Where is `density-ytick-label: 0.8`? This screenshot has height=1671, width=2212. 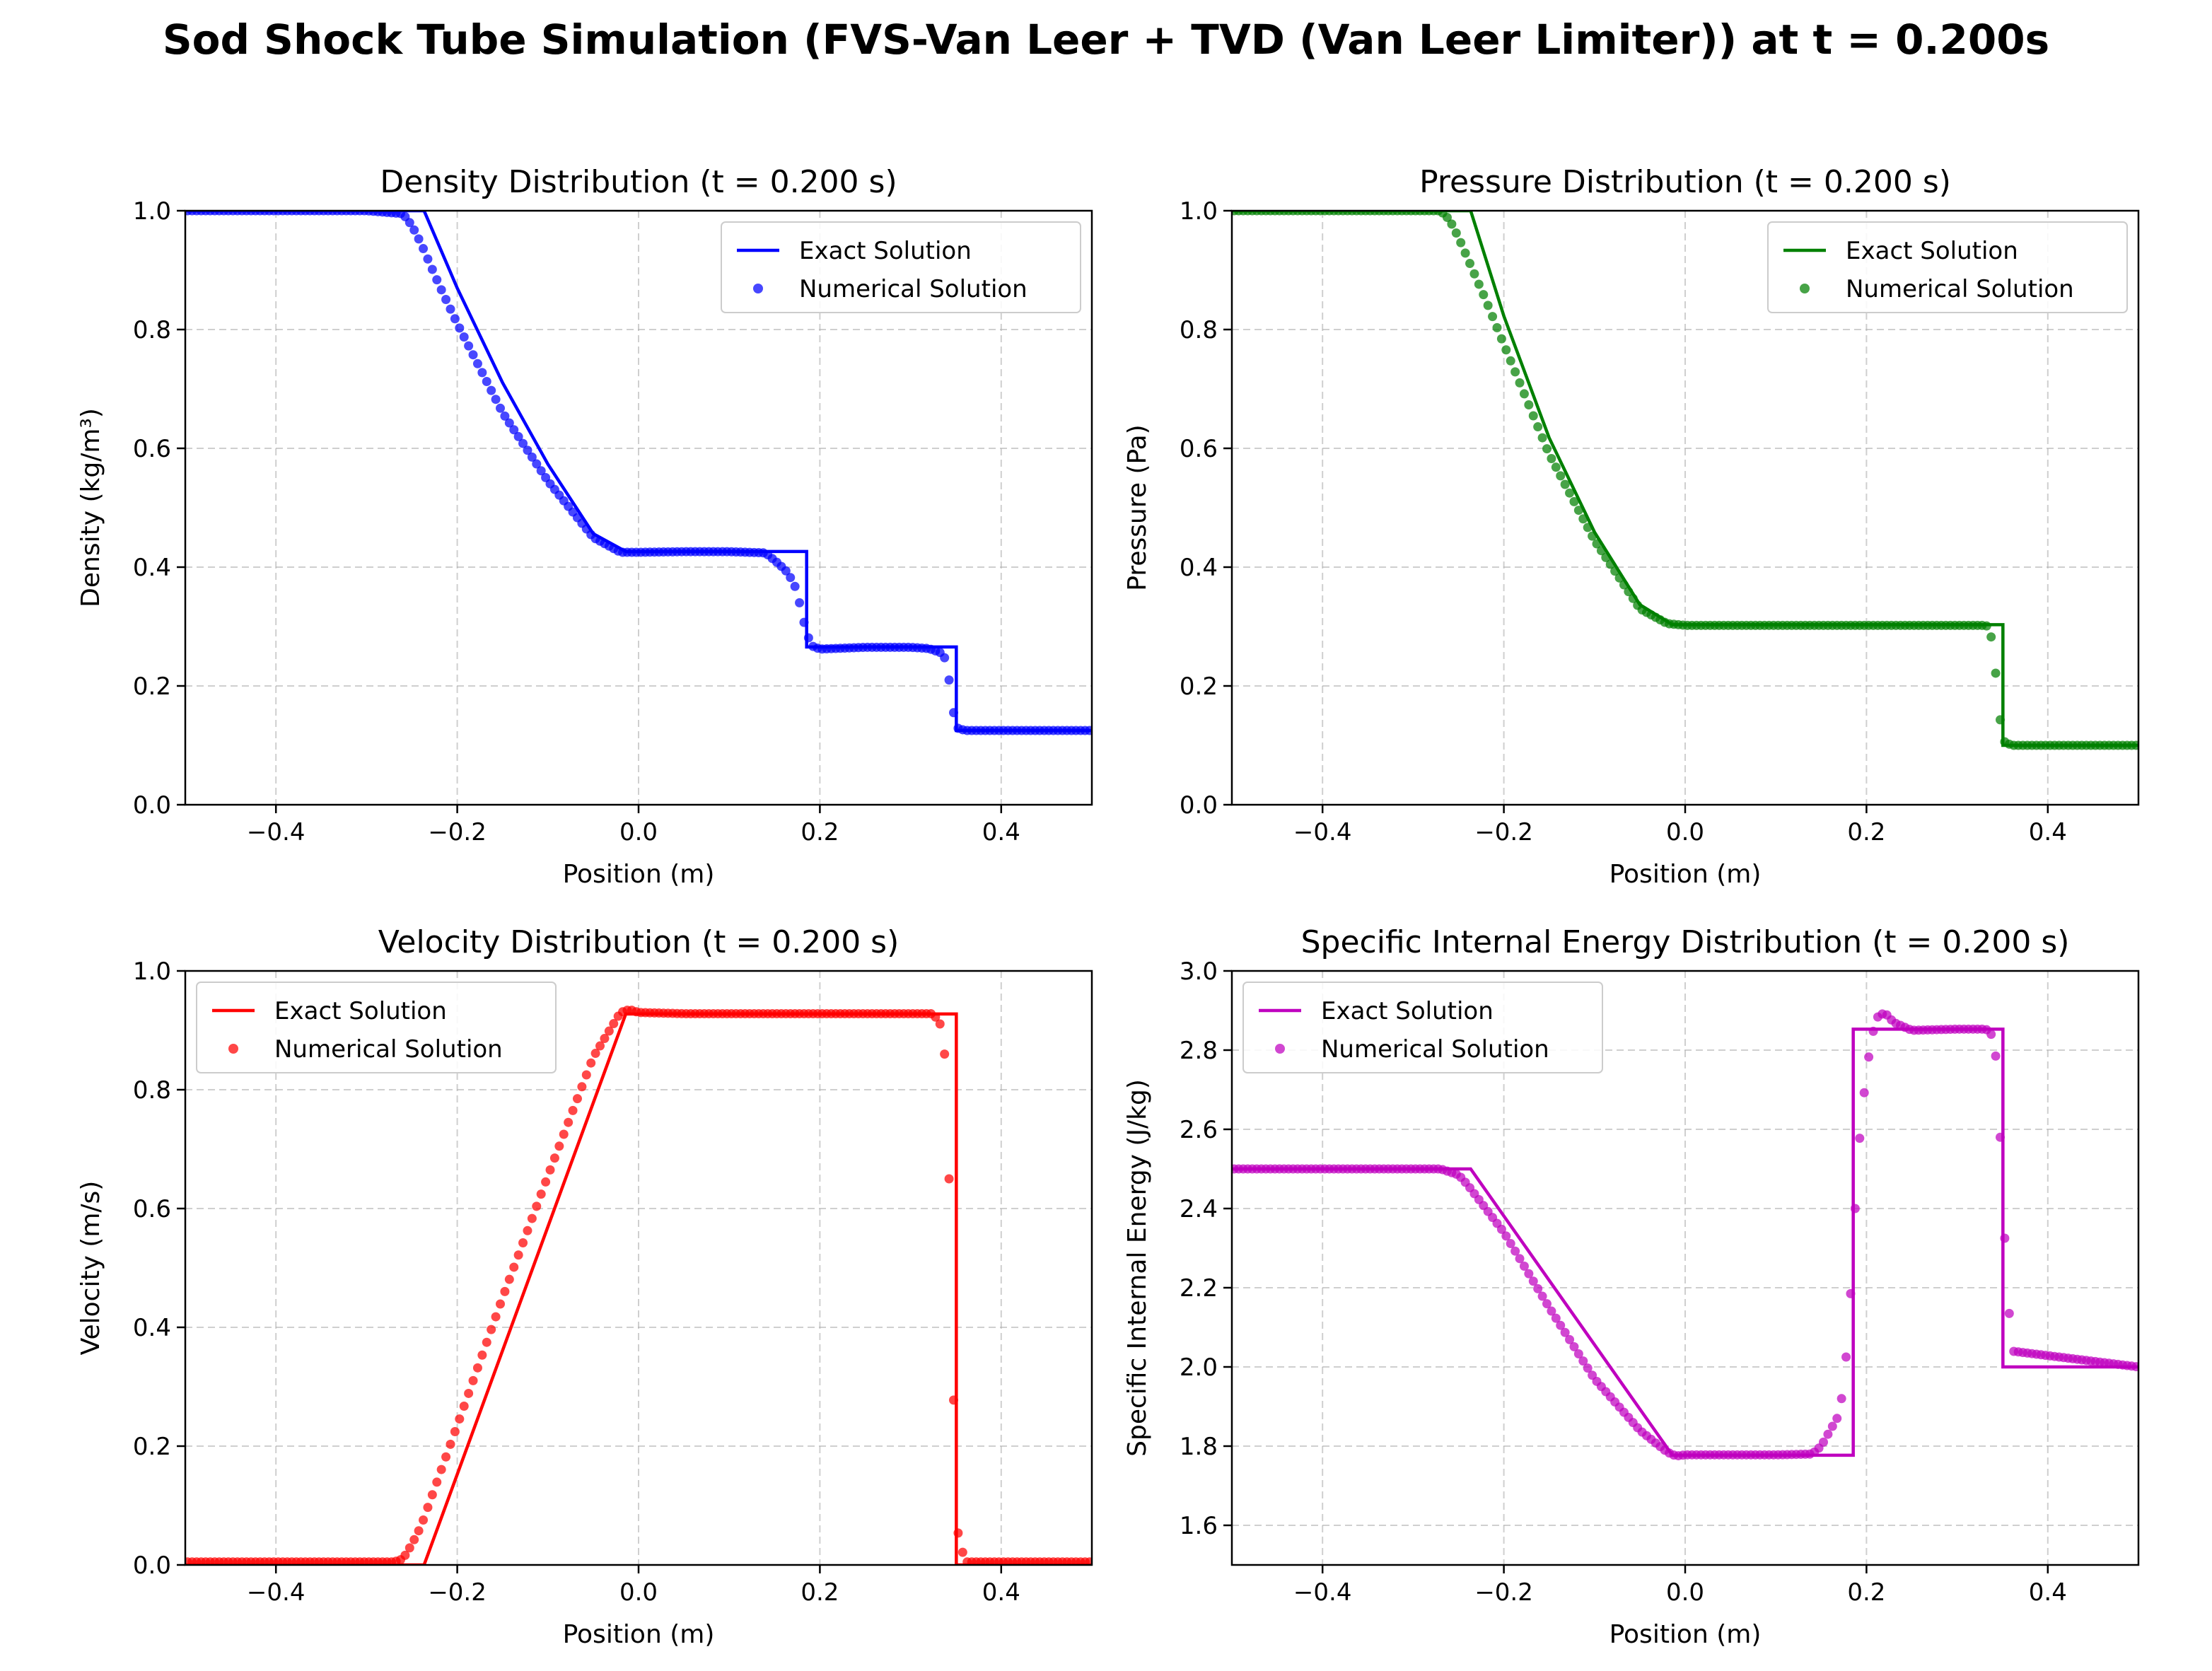
density-ytick-label: 0.8 is located at coordinates (152, 330).